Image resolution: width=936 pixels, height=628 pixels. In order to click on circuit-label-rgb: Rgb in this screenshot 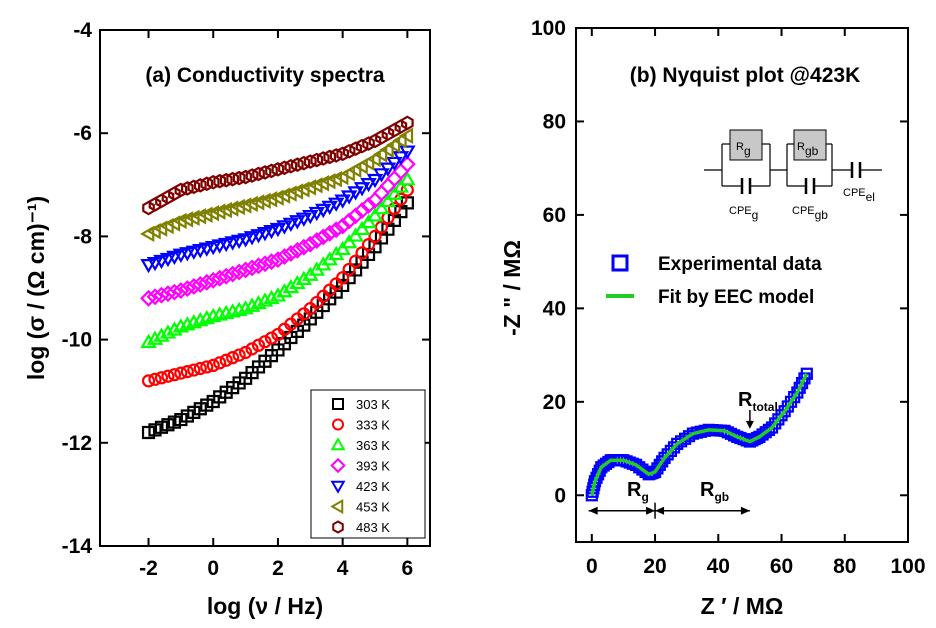, I will do `click(808, 149)`.